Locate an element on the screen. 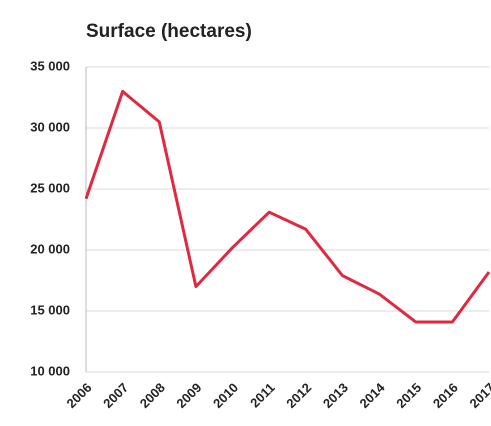 The image size is (491, 426). x-tick-label: 2017 is located at coordinates (478, 395).